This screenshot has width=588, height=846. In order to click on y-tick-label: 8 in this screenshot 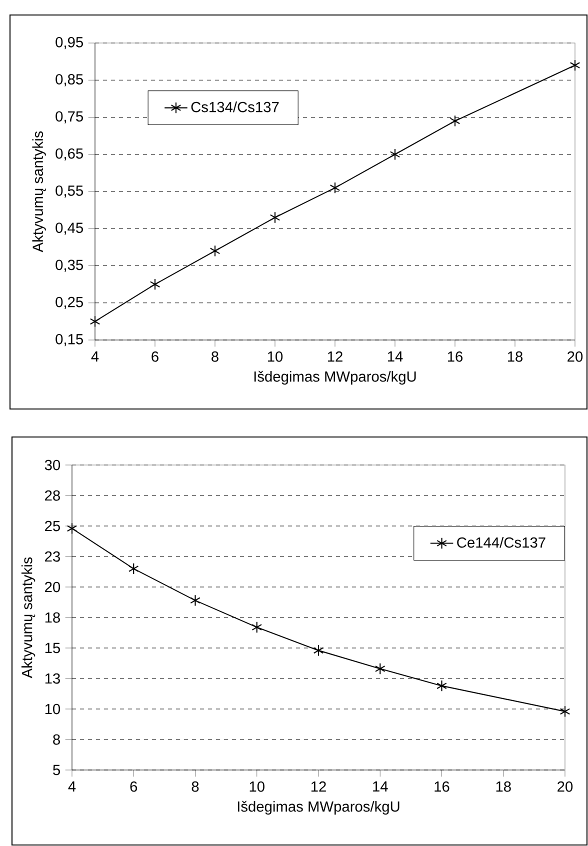, I will do `click(56, 739)`.